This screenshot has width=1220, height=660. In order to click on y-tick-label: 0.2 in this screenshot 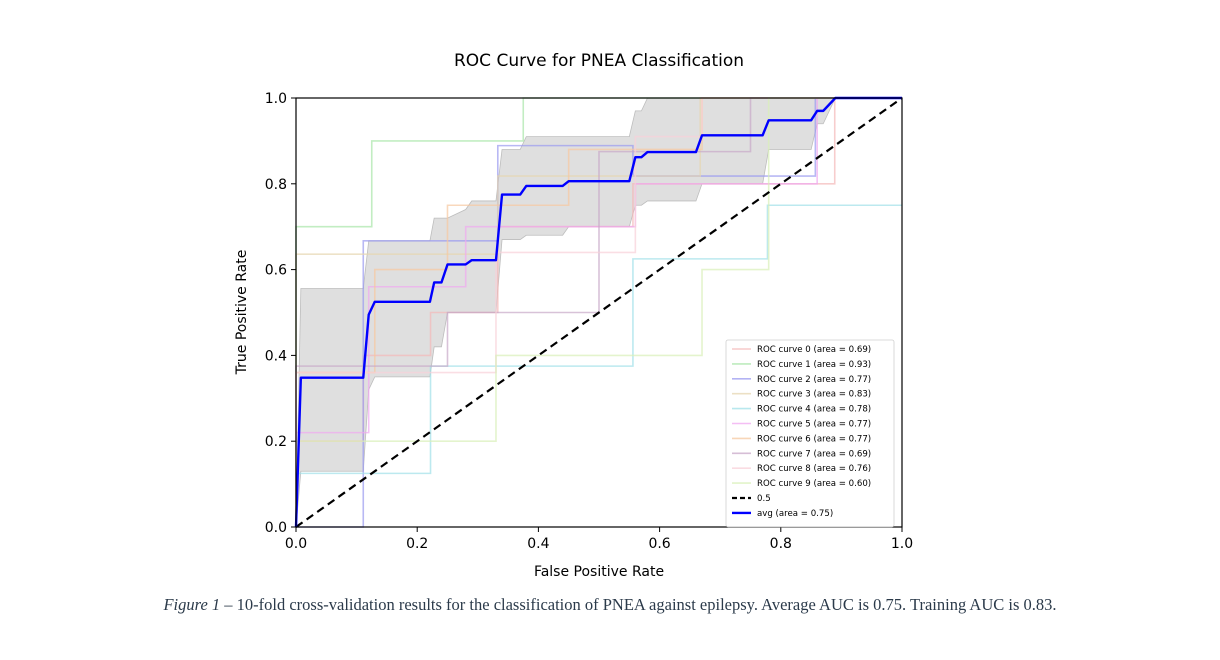, I will do `click(276, 442)`.